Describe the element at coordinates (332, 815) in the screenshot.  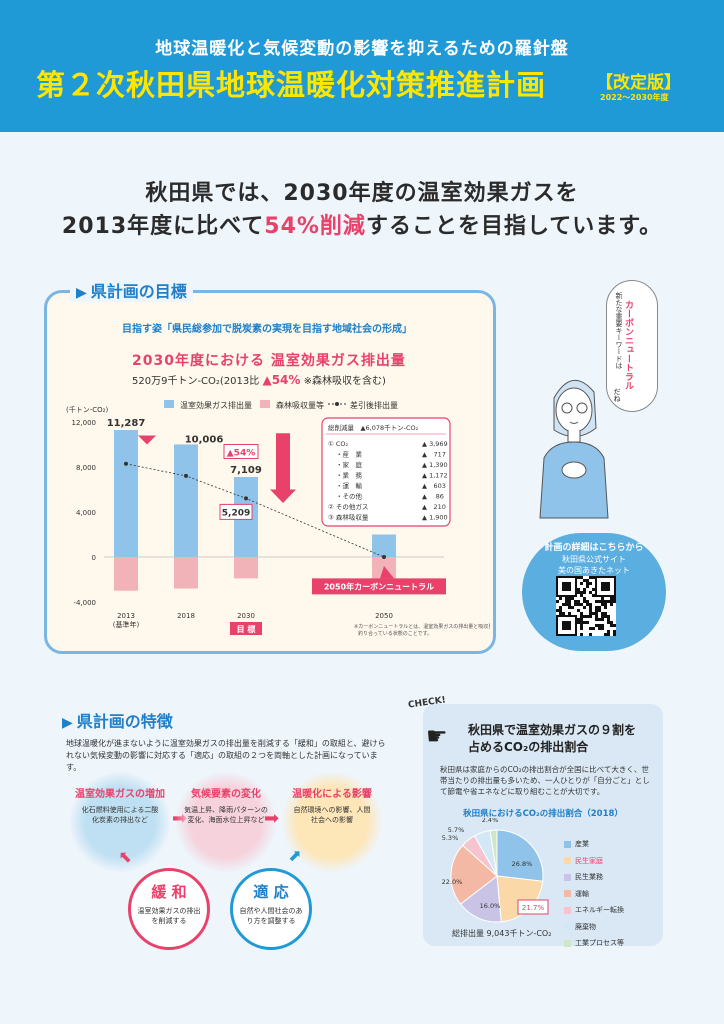
I see `cause-impact-text: 自然環境への影響、人間社会への影響` at that location.